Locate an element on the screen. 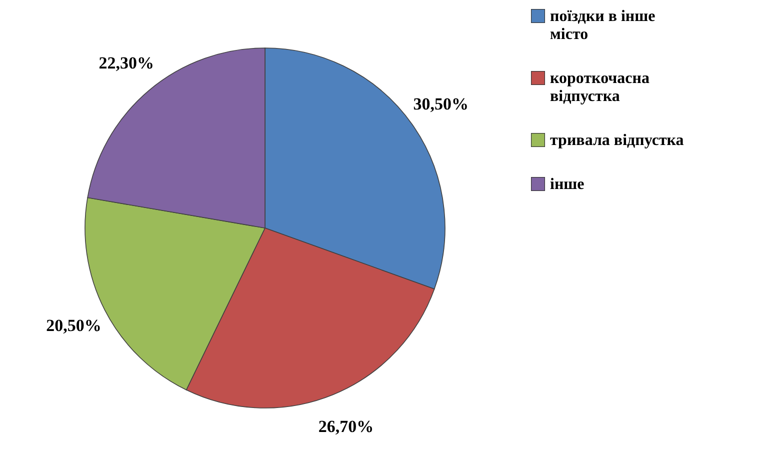 The width and height of the screenshot is (782, 457). legend-label: тривала відпустка is located at coordinates (617, 140).